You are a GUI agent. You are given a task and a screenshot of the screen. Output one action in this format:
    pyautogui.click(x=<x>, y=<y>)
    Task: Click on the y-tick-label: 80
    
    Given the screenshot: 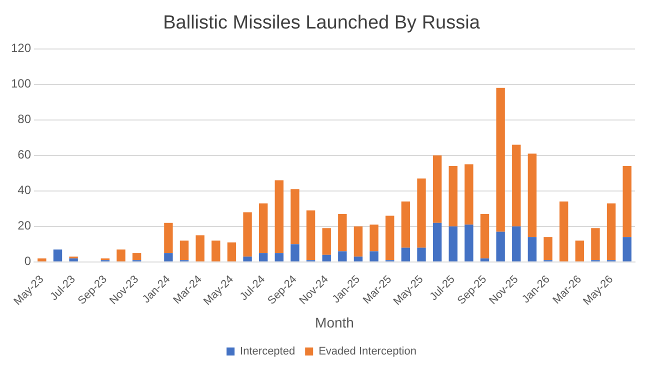 What is the action you would take?
    pyautogui.click(x=25, y=119)
    